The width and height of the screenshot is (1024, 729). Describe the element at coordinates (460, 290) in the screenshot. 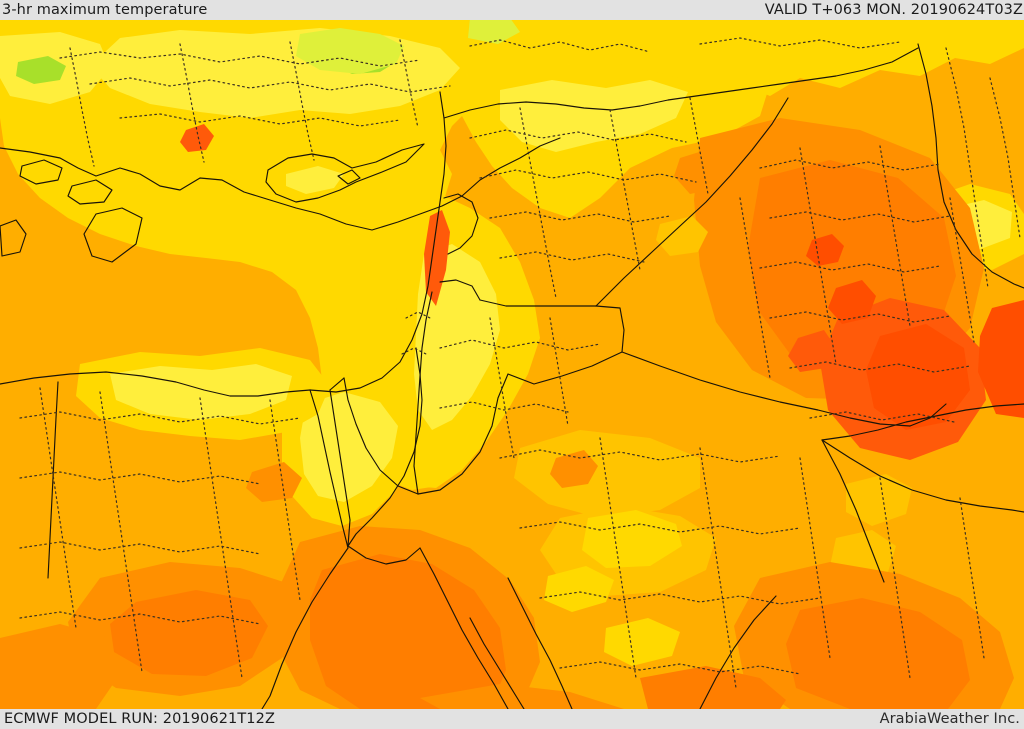

I see `border-israel-lebanon` at that location.